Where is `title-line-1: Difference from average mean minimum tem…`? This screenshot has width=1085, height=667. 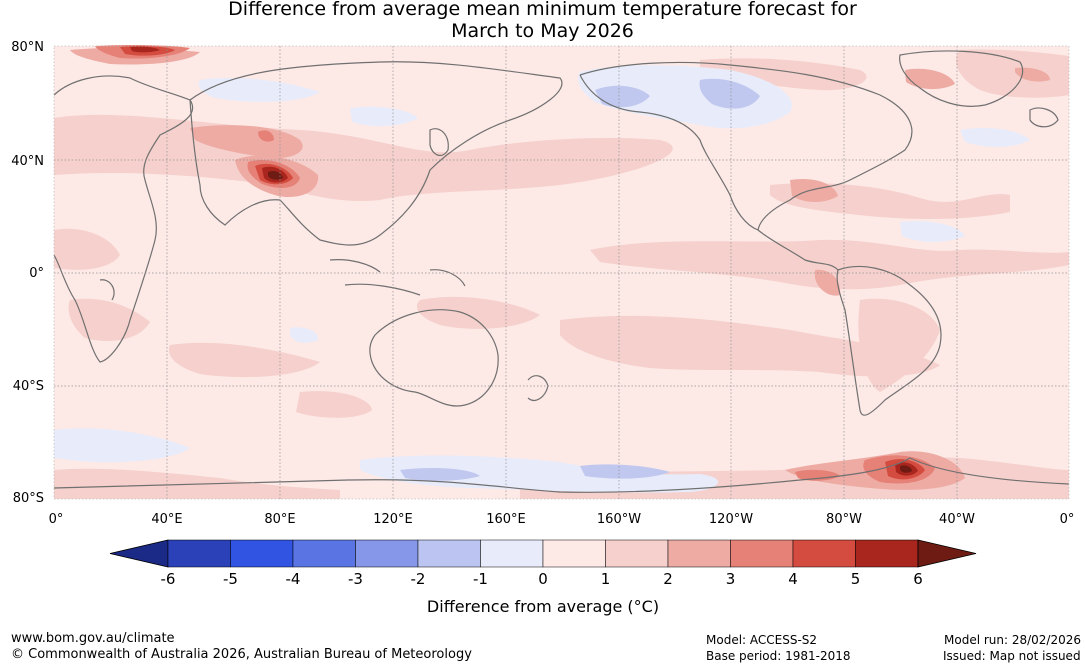
title-line-1: Difference from average mean minimum tem… is located at coordinates (542, 10).